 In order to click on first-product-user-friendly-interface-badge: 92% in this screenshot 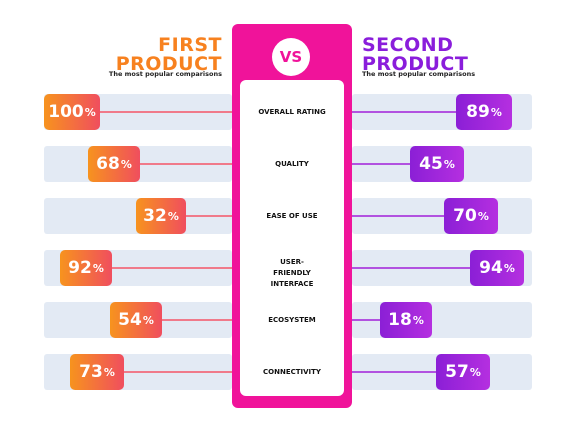, I will do `click(86, 268)`.